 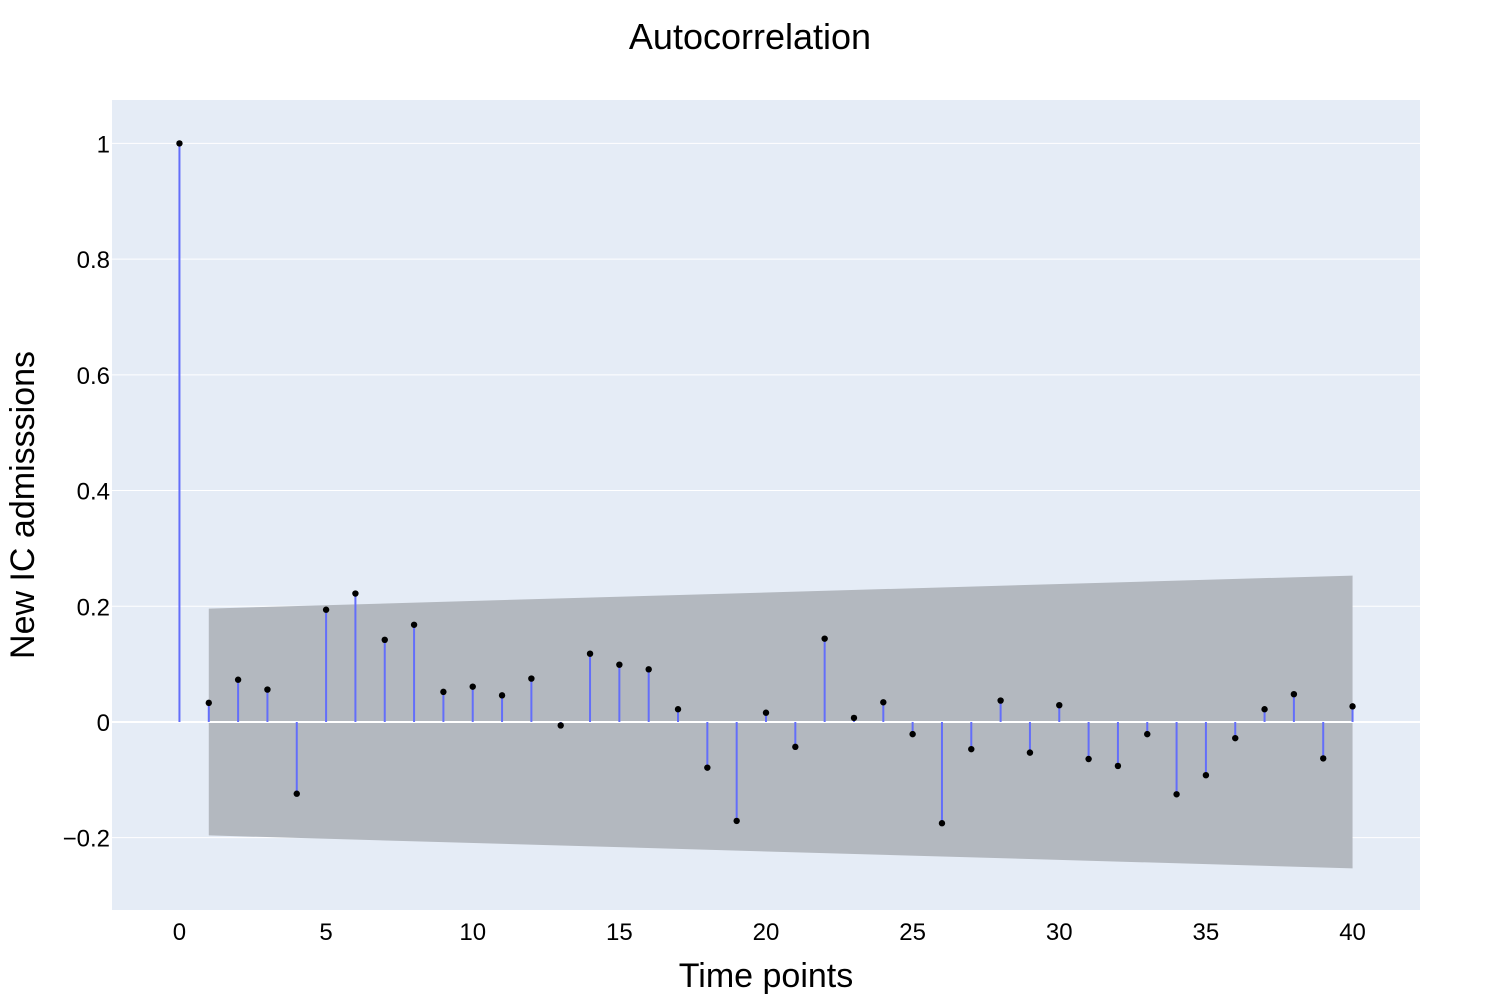 I want to click on y-tick-label: 0, so click(x=103, y=723).